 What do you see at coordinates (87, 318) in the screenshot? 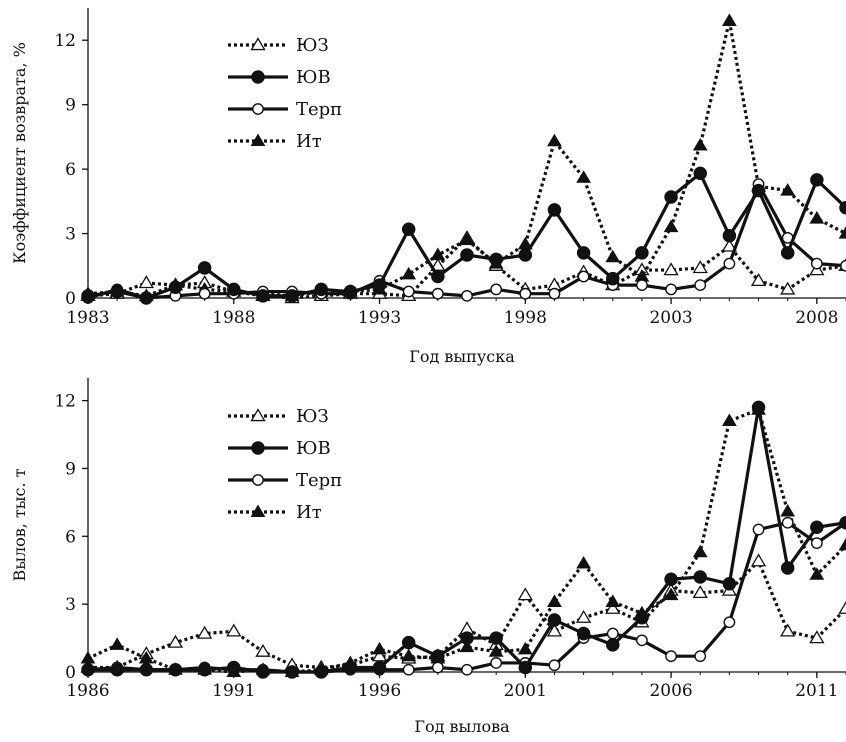
I see `x-tick-label: 1983` at bounding box center [87, 318].